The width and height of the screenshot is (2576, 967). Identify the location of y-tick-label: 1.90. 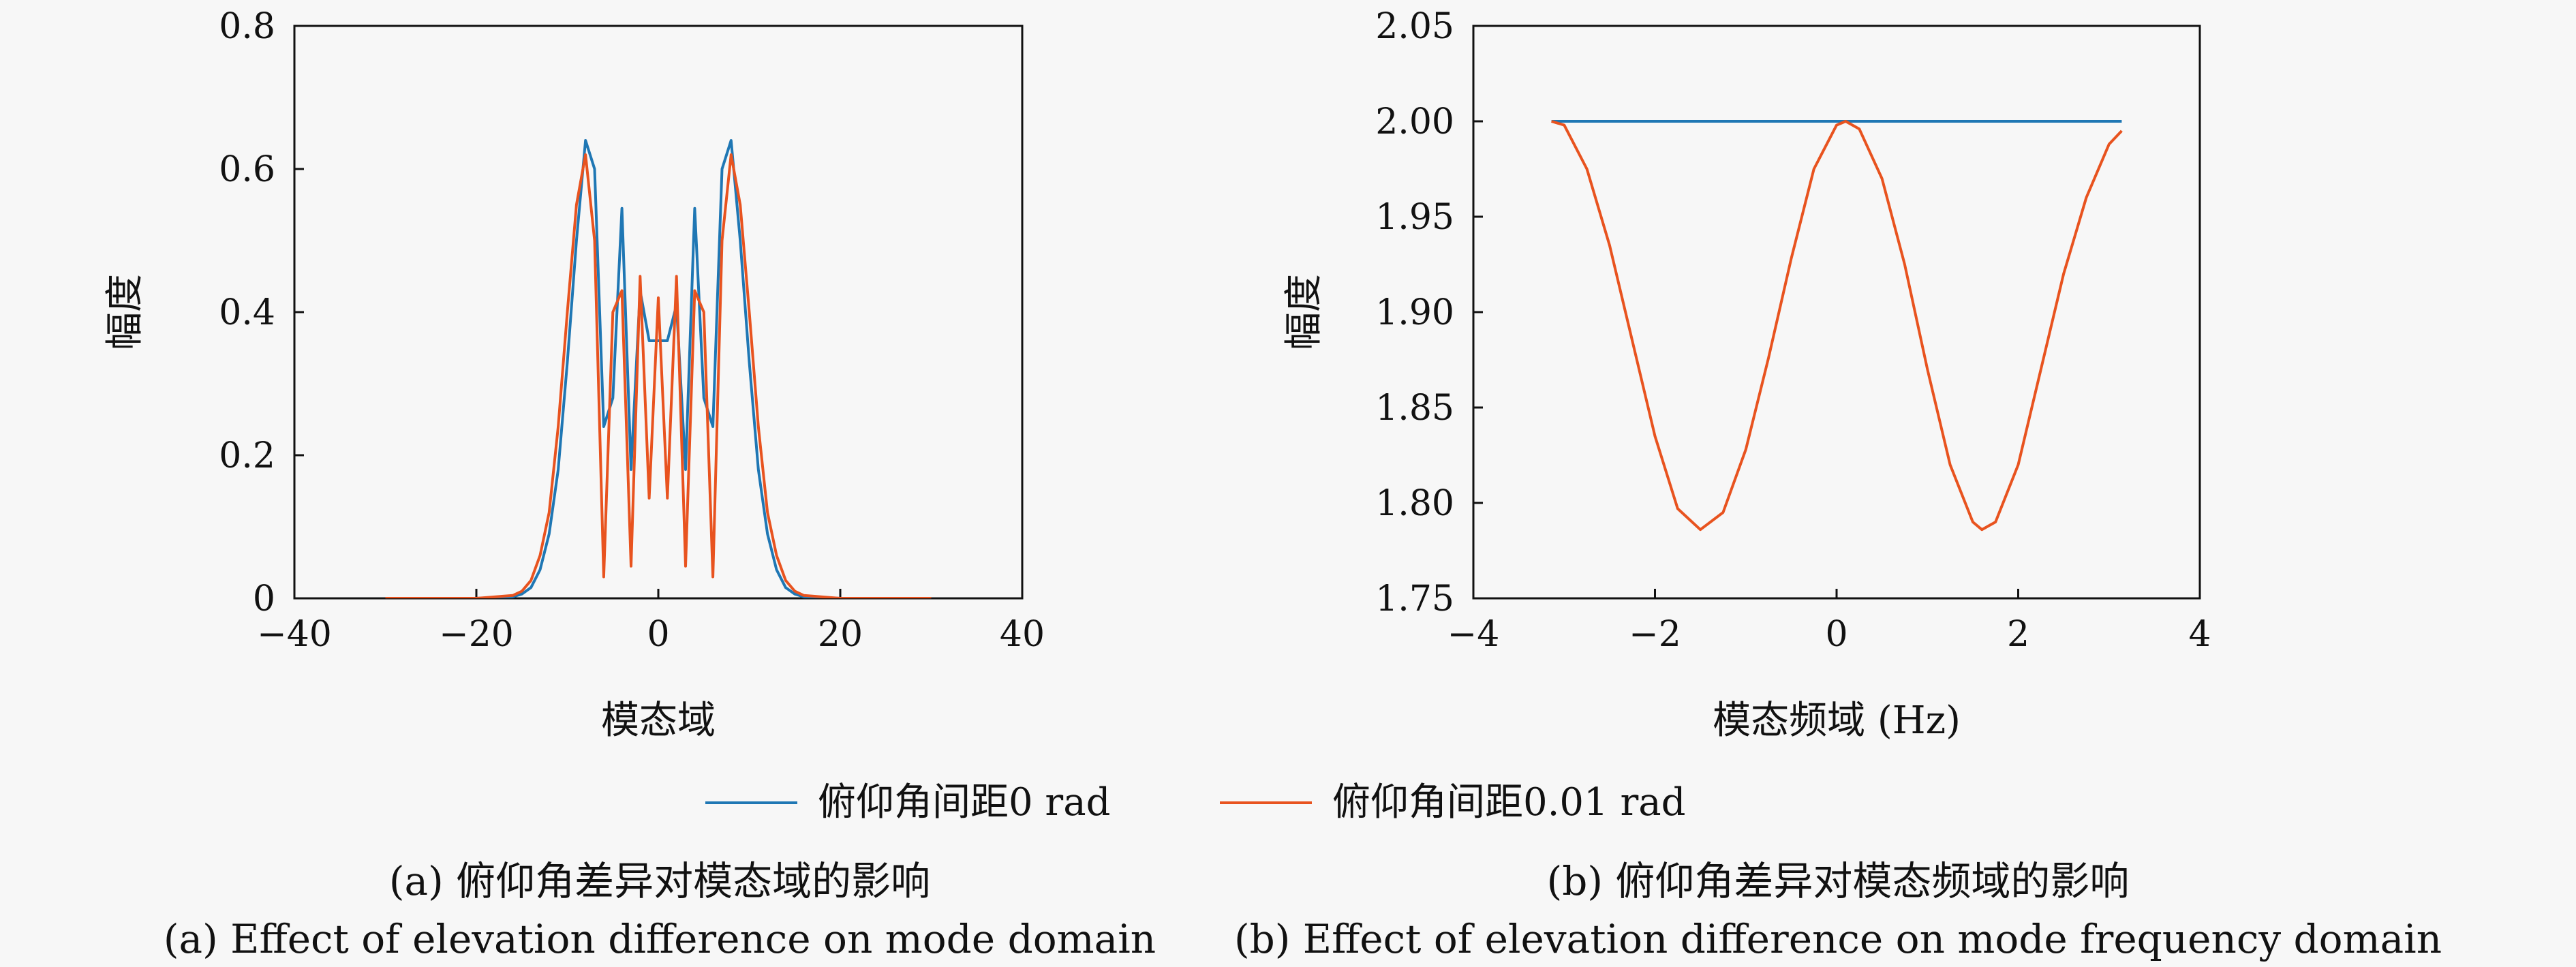
(1414, 312).